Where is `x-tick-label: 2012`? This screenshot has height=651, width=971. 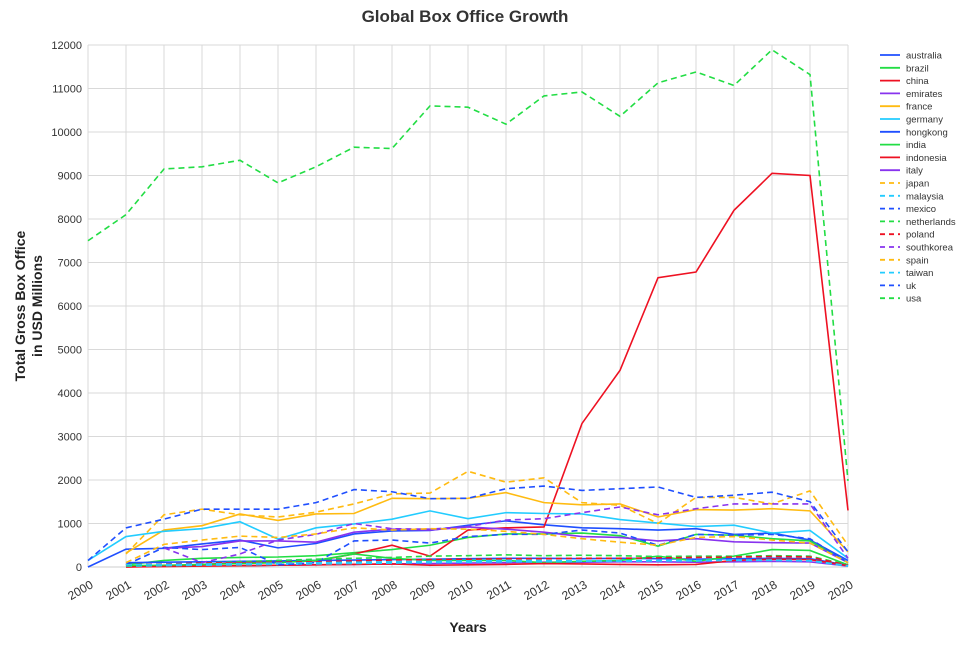
x-tick-label: 2012 is located at coordinates (536, 590).